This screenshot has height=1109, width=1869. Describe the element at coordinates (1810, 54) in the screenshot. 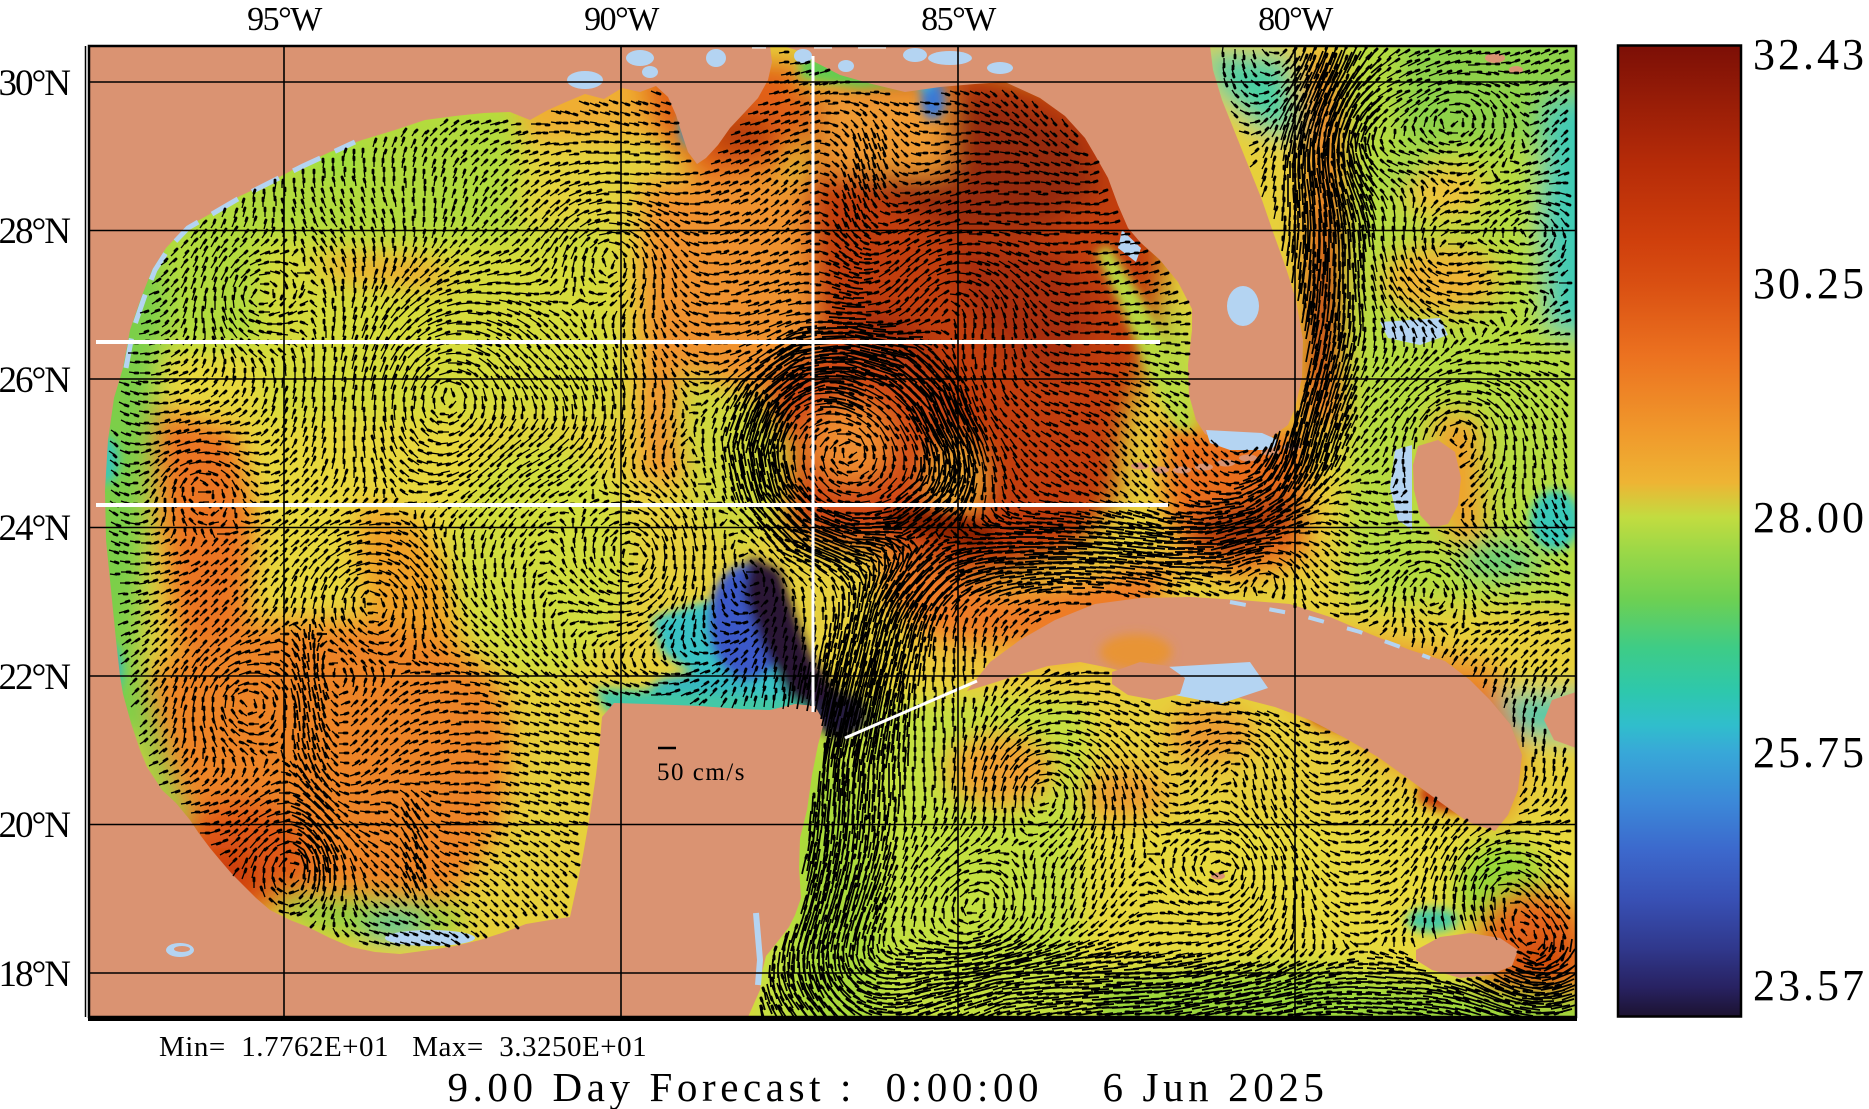

I see `svg-text: 32.43` at that location.